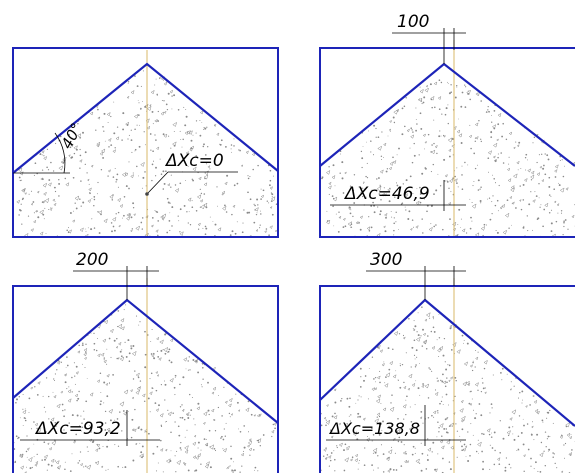 The height and width of the screenshot is (473, 575). What do you see at coordinates (386, 260) in the screenshot?
I see `offset-label-4: 300` at bounding box center [386, 260].